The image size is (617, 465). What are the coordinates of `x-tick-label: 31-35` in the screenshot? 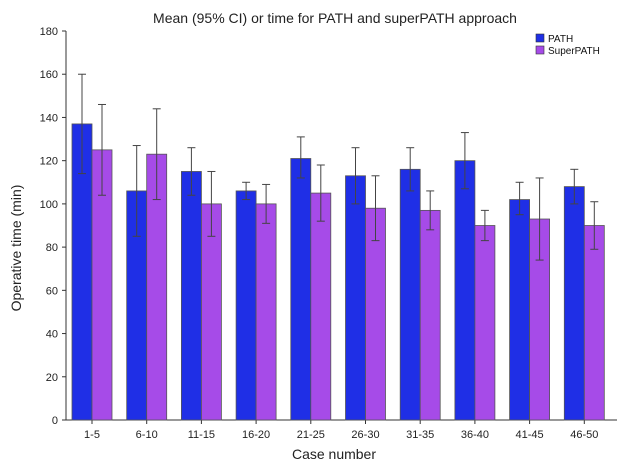 It's located at (420, 435).